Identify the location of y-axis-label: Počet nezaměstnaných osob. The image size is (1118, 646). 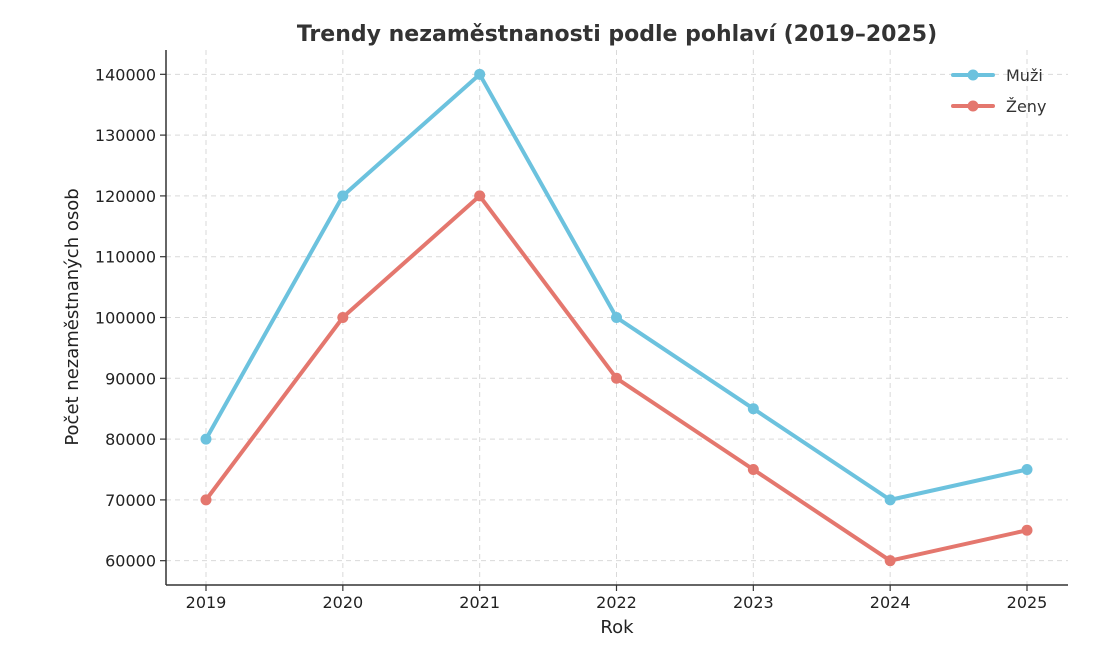
(72, 316).